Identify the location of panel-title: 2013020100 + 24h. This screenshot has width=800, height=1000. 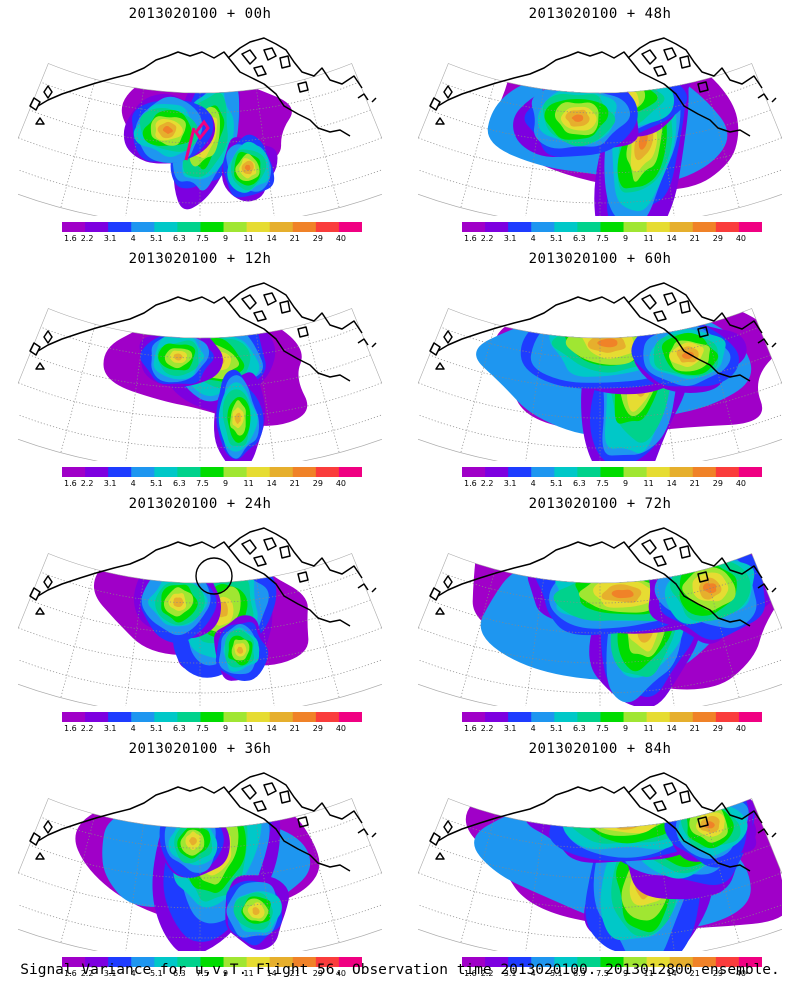
(200, 504).